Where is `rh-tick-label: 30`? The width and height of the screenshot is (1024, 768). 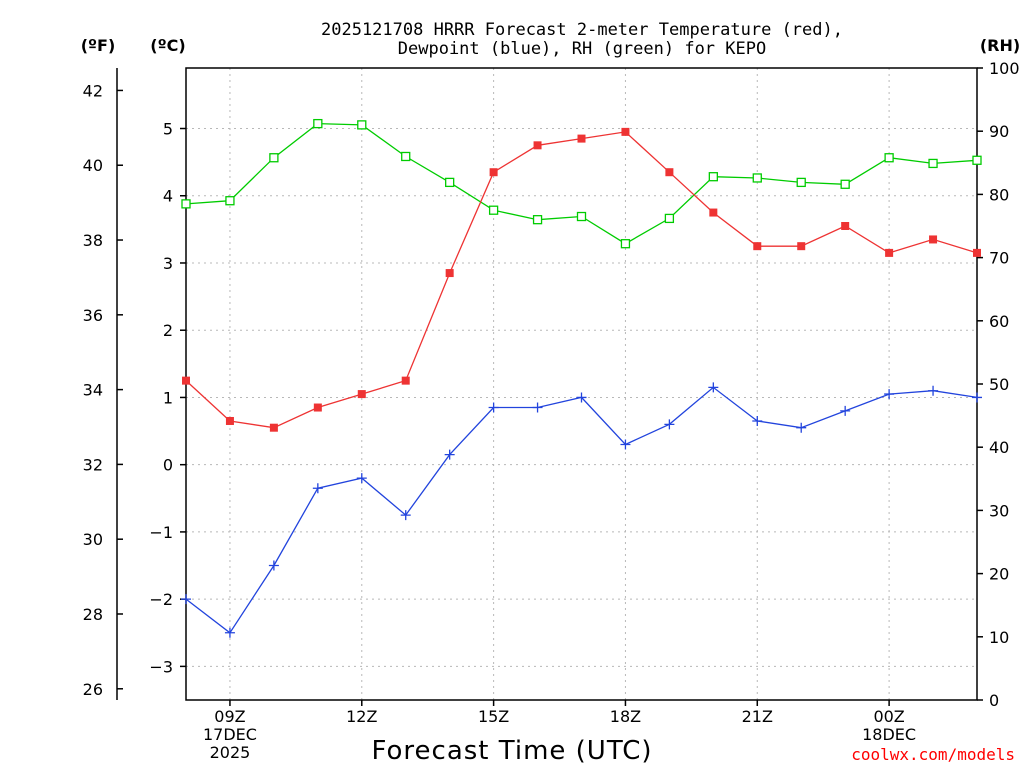
rh-tick-label: 30 is located at coordinates (999, 510).